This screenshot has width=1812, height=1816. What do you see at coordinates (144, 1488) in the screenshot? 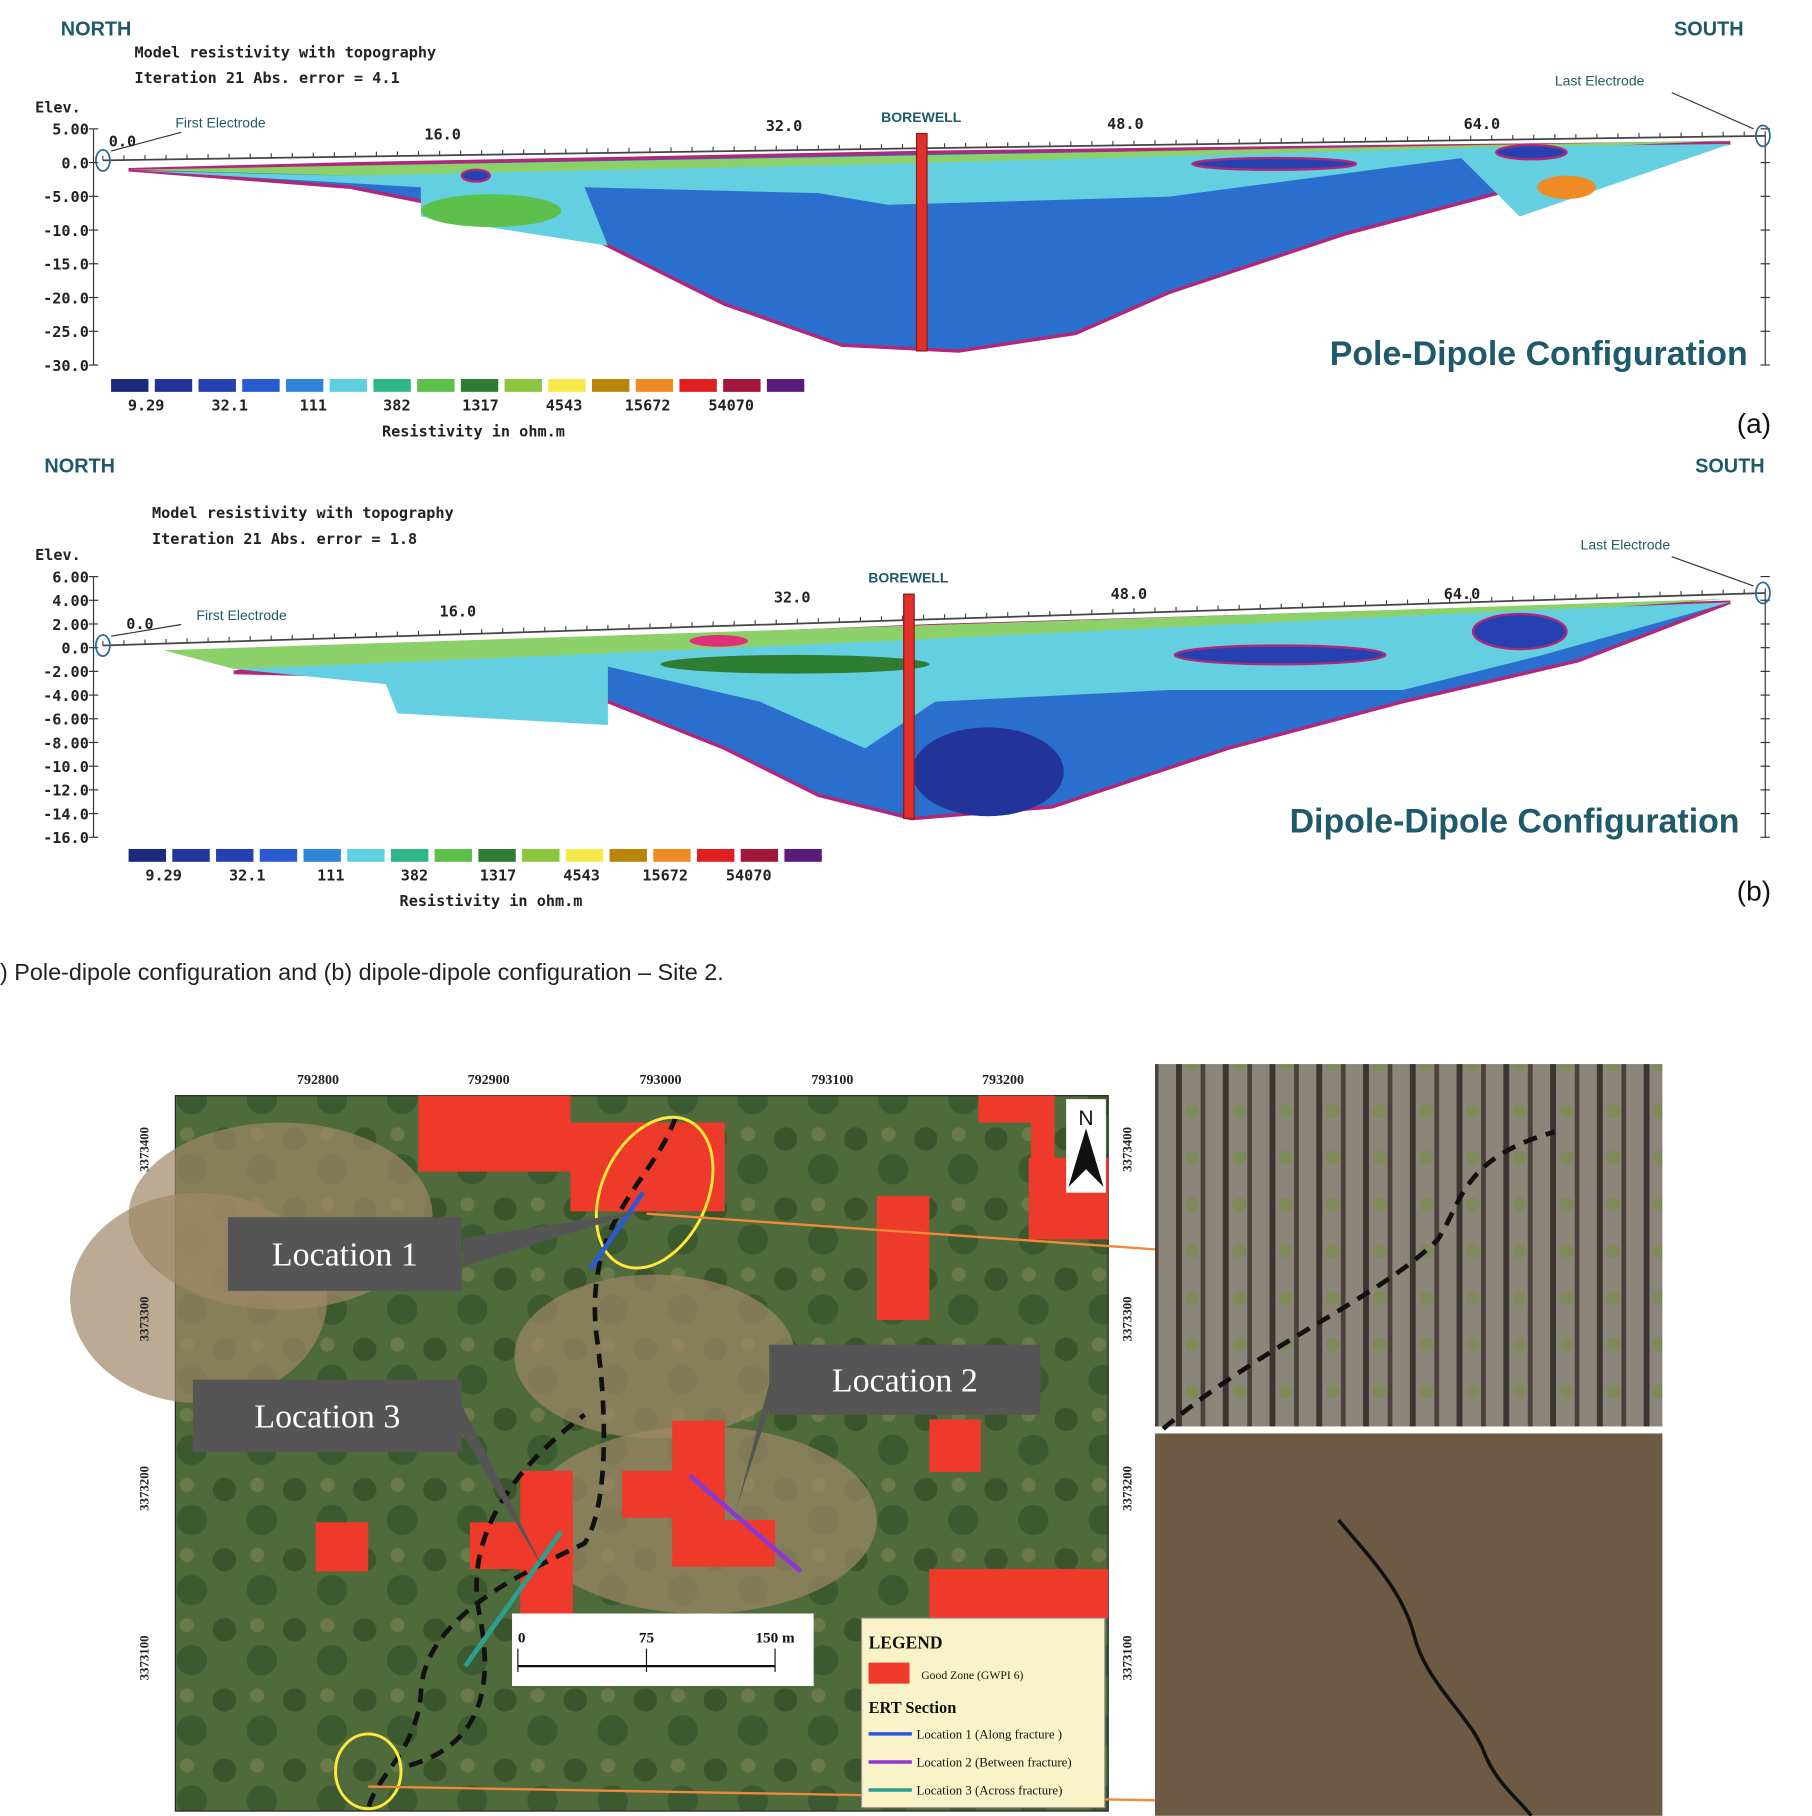
I see `y-coordinate: 3373200` at bounding box center [144, 1488].